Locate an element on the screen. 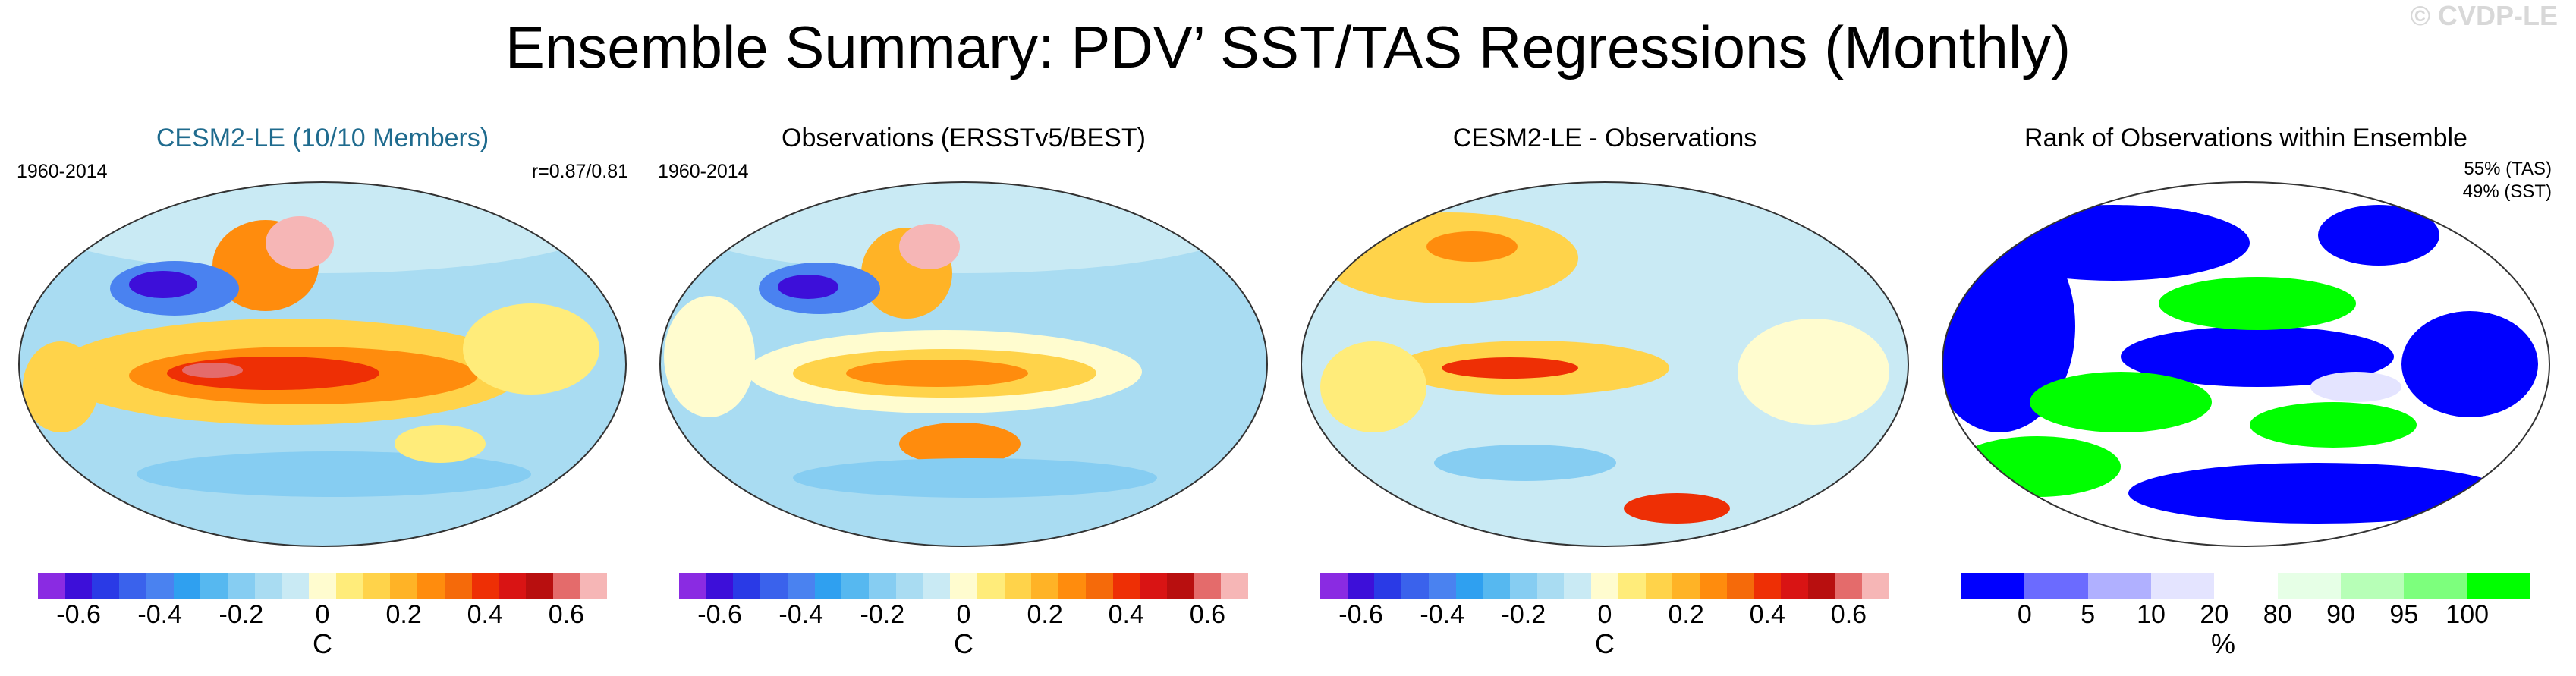  colorbar is located at coordinates (1605, 586).